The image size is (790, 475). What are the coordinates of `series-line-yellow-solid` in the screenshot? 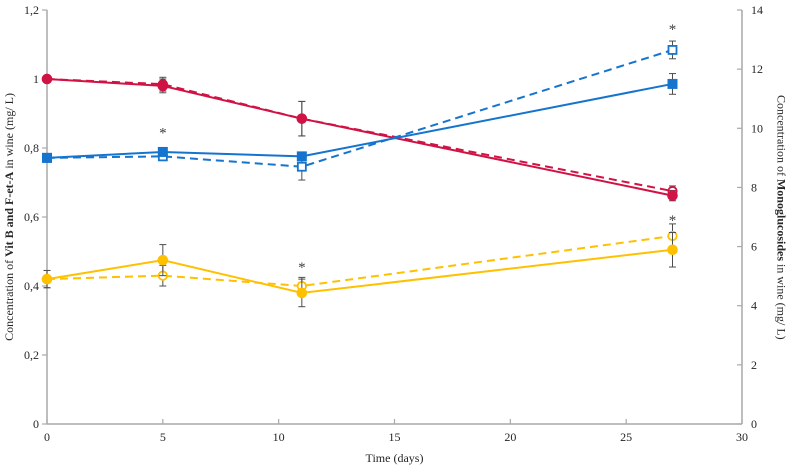 It's located at (359, 271).